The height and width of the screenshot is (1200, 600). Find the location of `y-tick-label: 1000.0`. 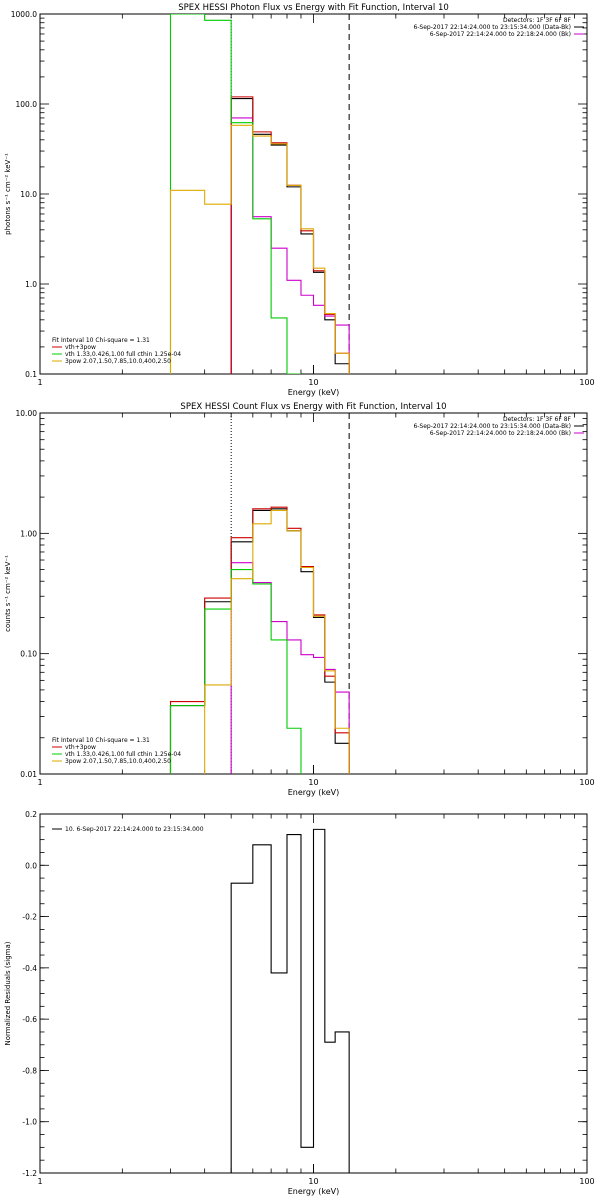

y-tick-label: 1000.0 is located at coordinates (24, 14).